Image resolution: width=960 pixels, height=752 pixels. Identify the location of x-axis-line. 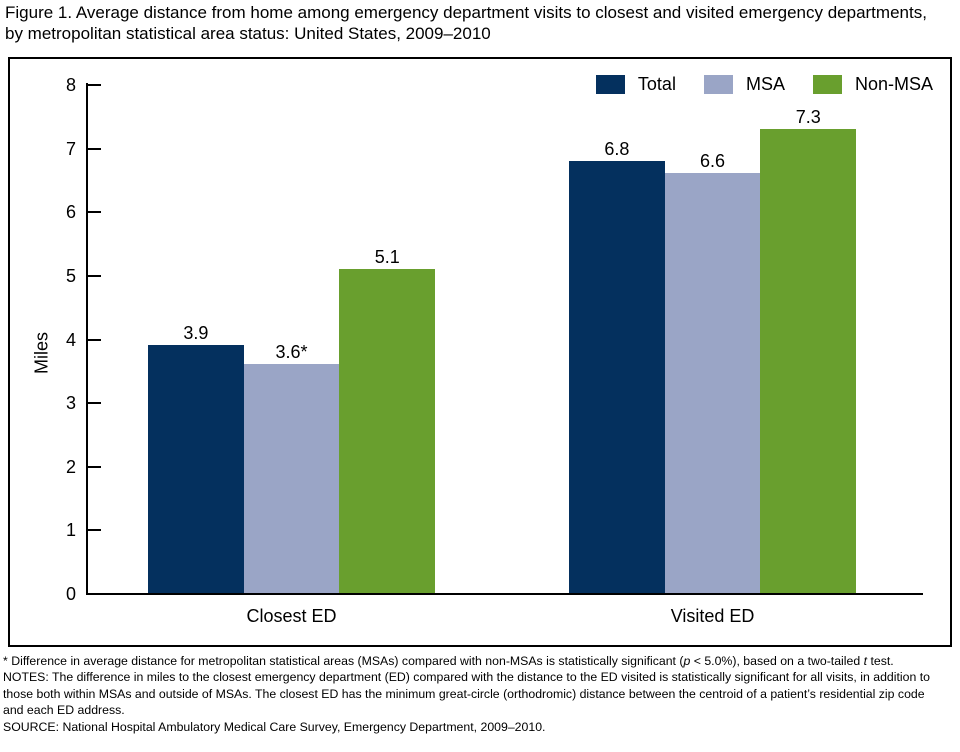
(504, 594).